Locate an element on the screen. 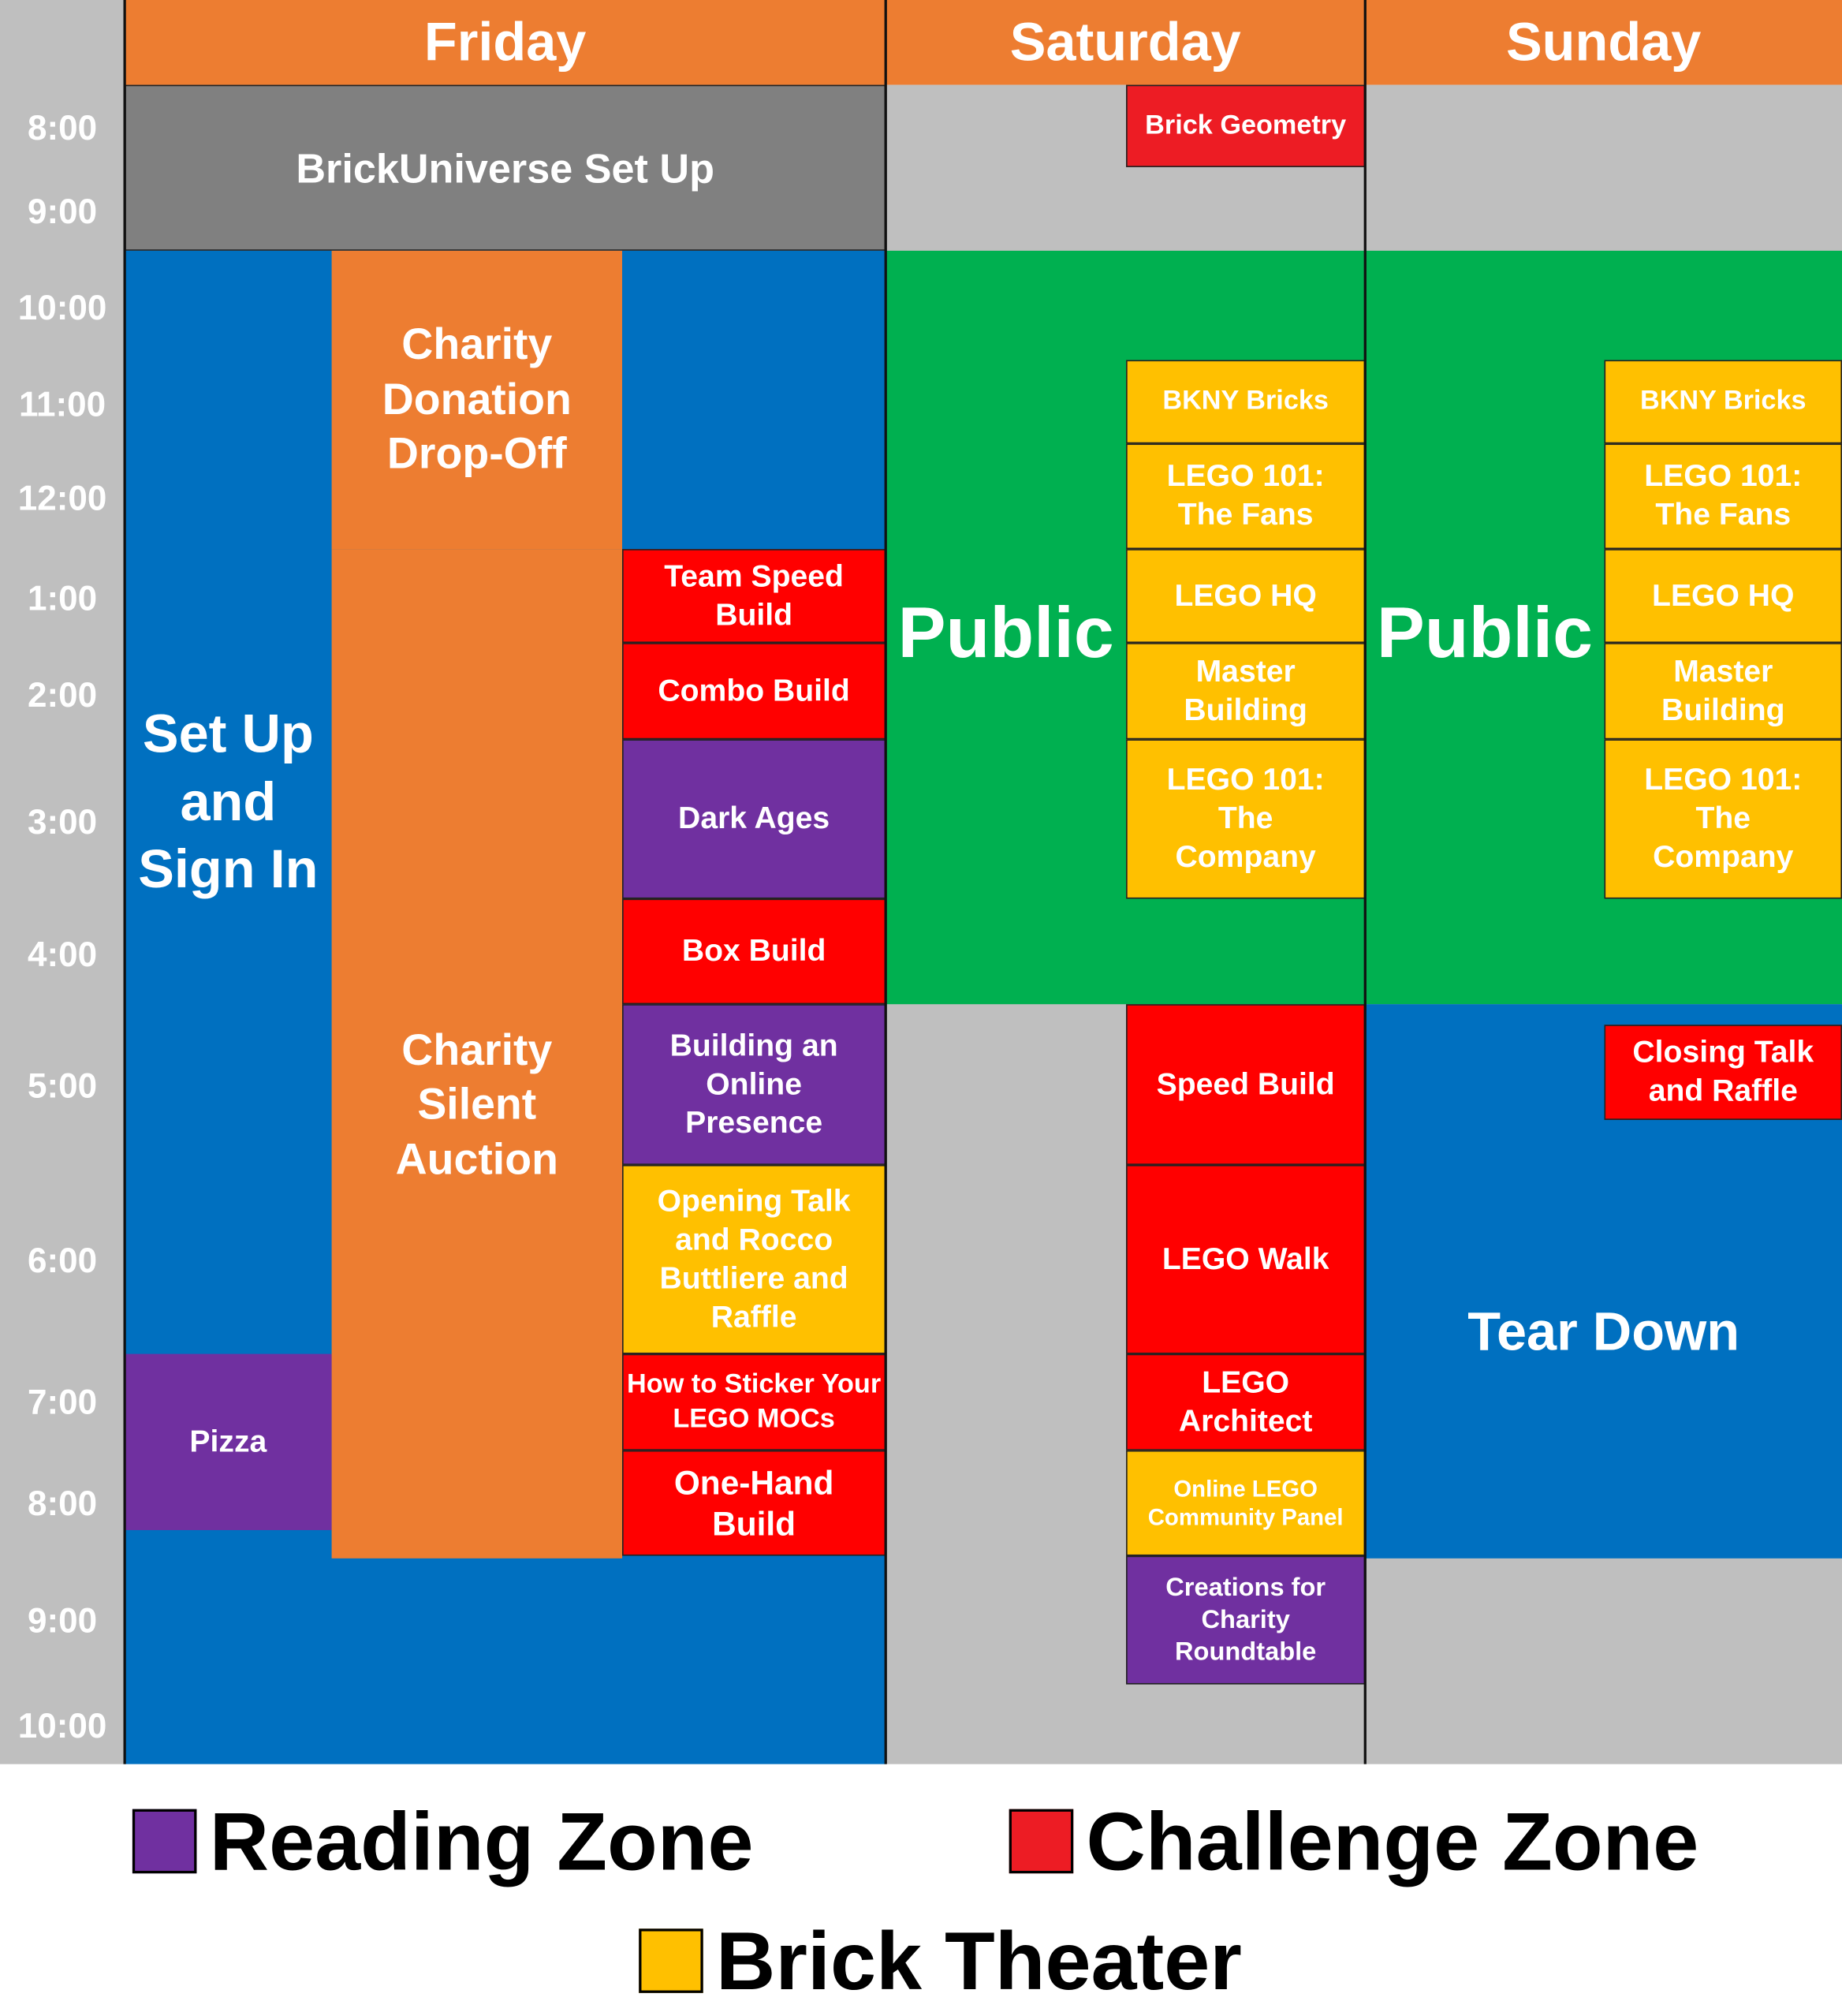 This screenshot has height=2016, width=1842. time-label: 11:00 is located at coordinates (62, 404).